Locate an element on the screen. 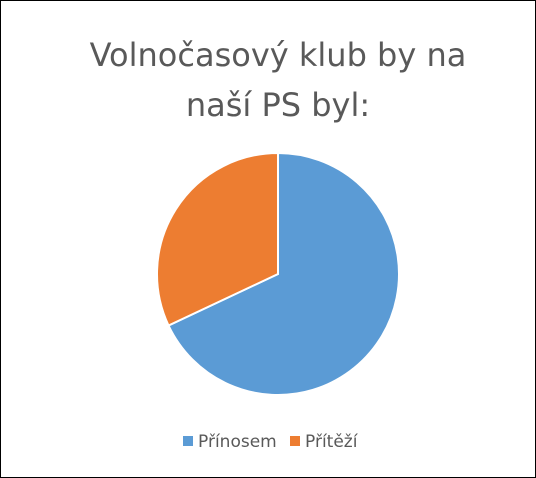 The image size is (536, 478). chart-title: Volnočasový klub by na naší PS byl: is located at coordinates (278, 80).